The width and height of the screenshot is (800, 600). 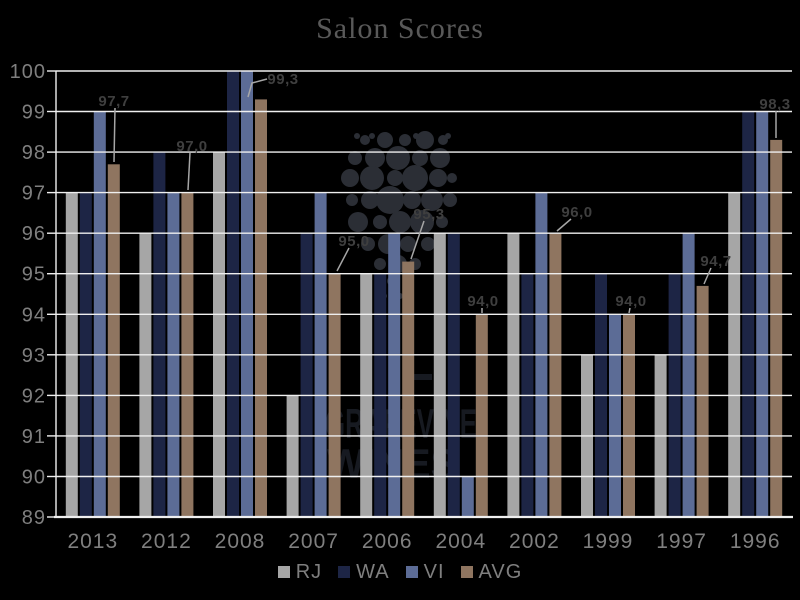 I want to click on x-tick-label-2004: 2004, so click(x=460, y=541).